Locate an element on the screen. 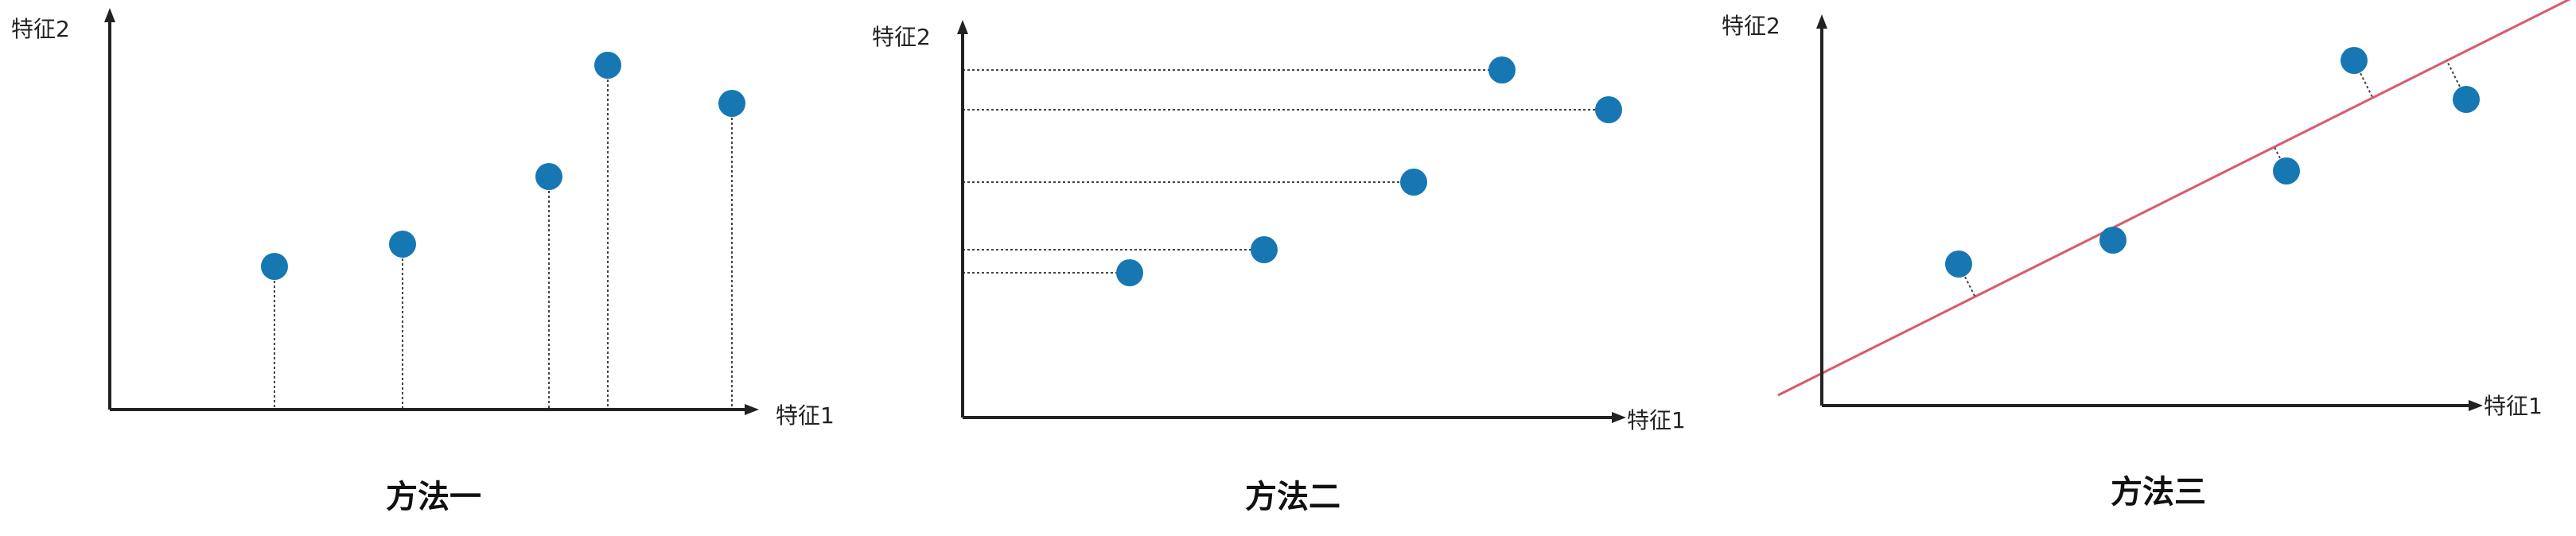  caption-method-2: 方法二 is located at coordinates (1293, 497).